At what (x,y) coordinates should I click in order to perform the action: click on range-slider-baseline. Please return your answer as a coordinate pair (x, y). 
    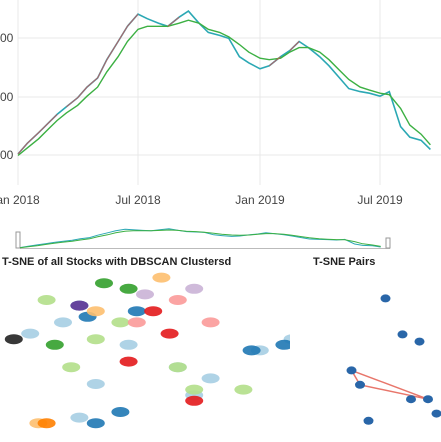
    Looking at the image, I should click on (205, 248).